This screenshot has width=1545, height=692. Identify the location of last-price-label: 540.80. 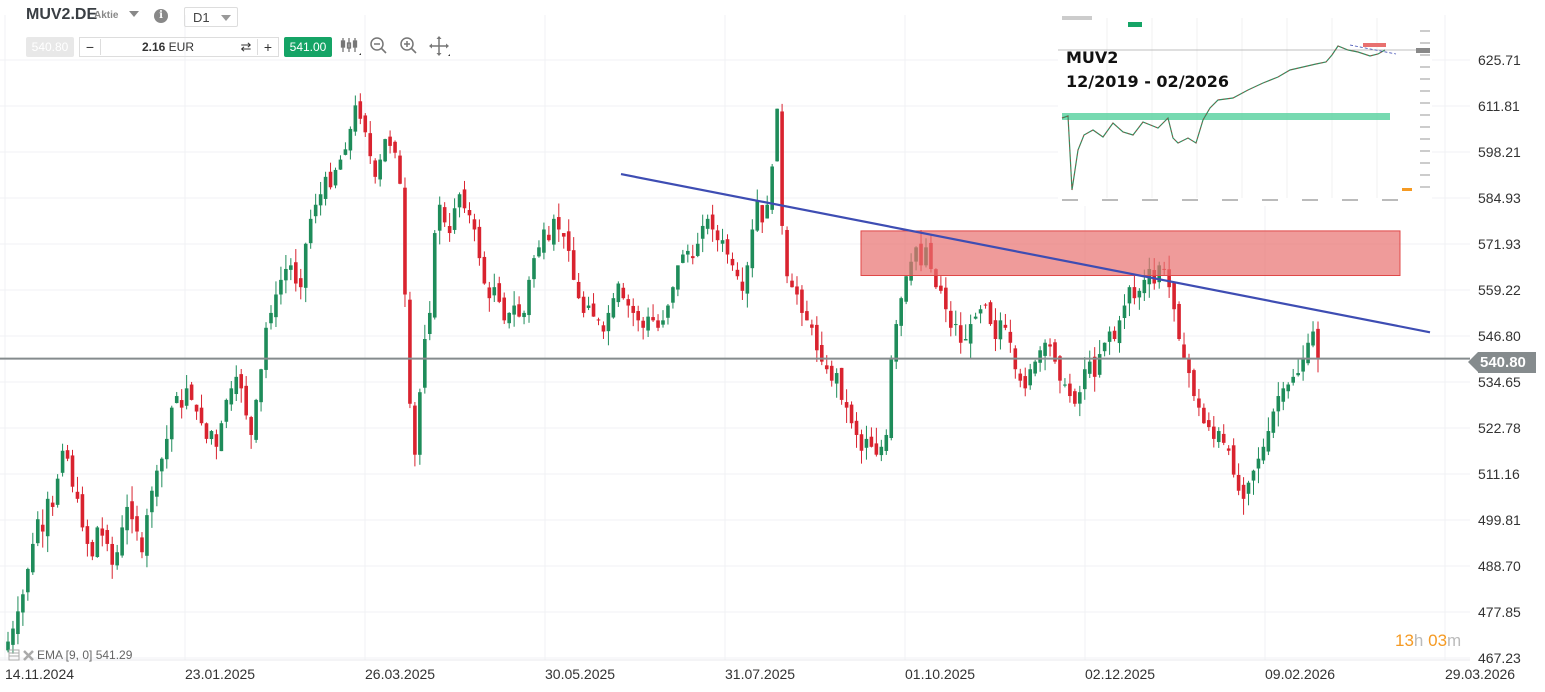
(1502, 362).